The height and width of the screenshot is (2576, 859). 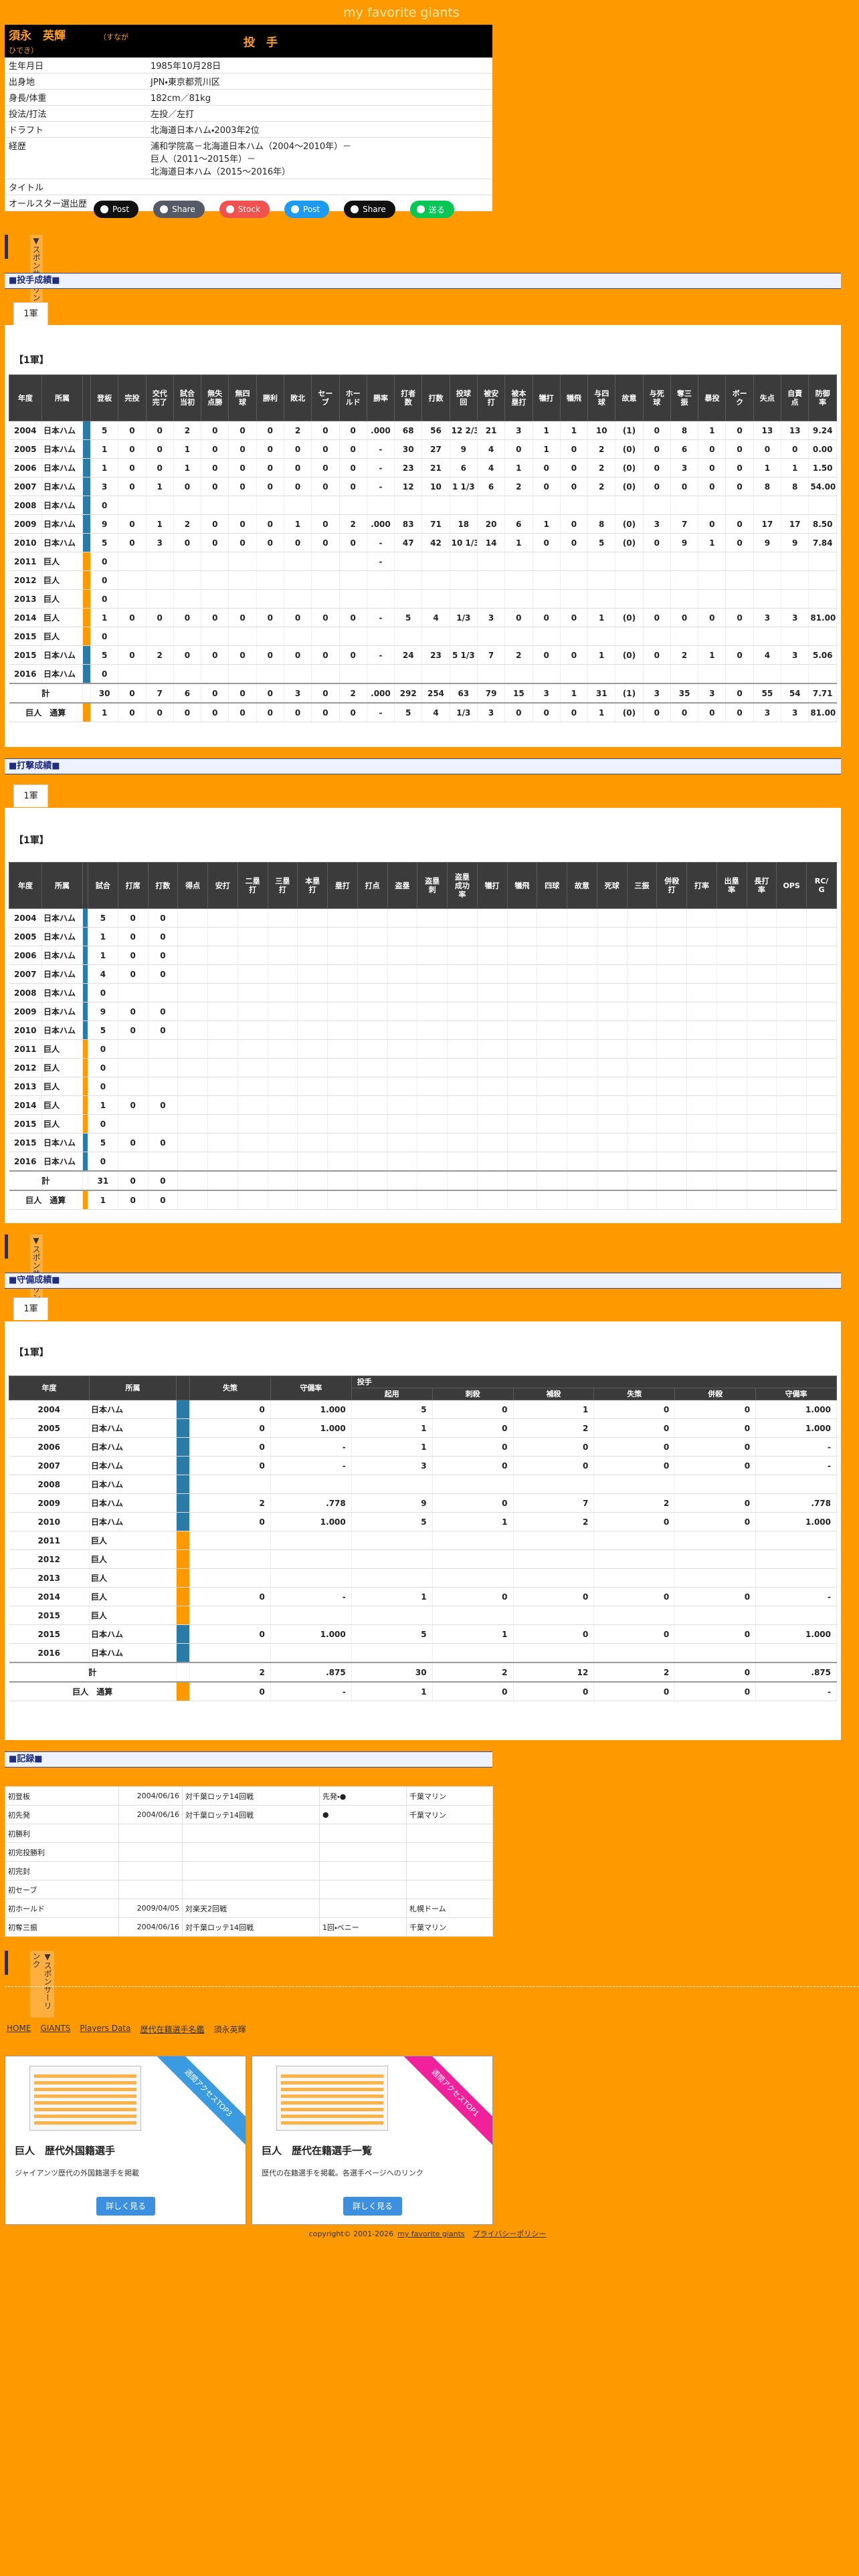 I want to click on header-cell: 被安打, so click(x=491, y=397).